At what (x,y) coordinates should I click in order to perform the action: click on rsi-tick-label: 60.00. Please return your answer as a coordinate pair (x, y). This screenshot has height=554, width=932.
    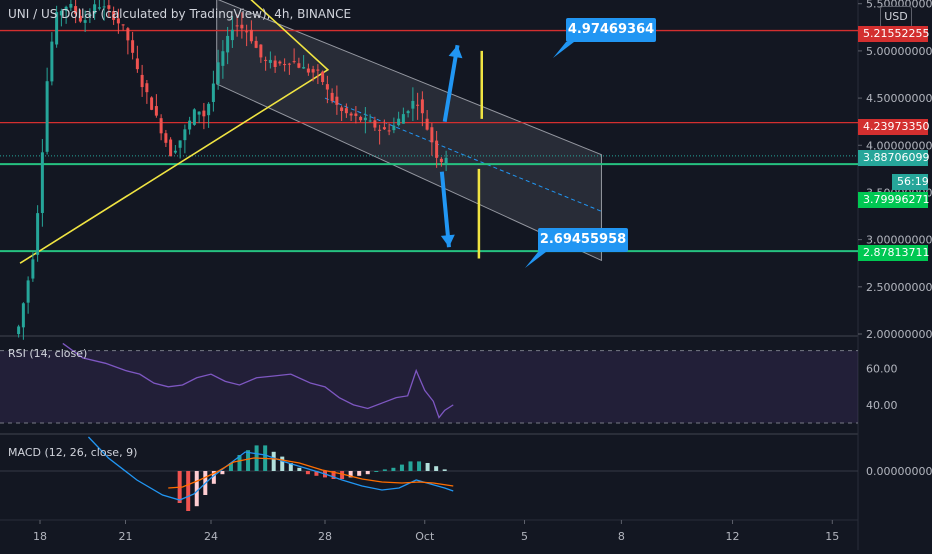
    Looking at the image, I should click on (882, 369).